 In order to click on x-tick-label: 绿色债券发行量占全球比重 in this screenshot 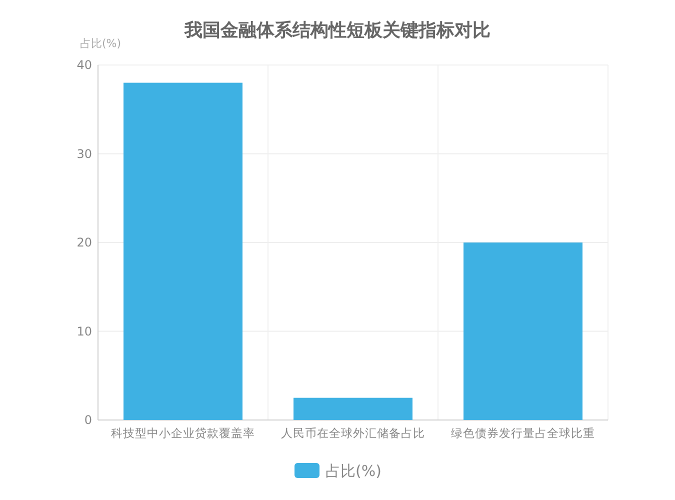, I will do `click(523, 433)`.